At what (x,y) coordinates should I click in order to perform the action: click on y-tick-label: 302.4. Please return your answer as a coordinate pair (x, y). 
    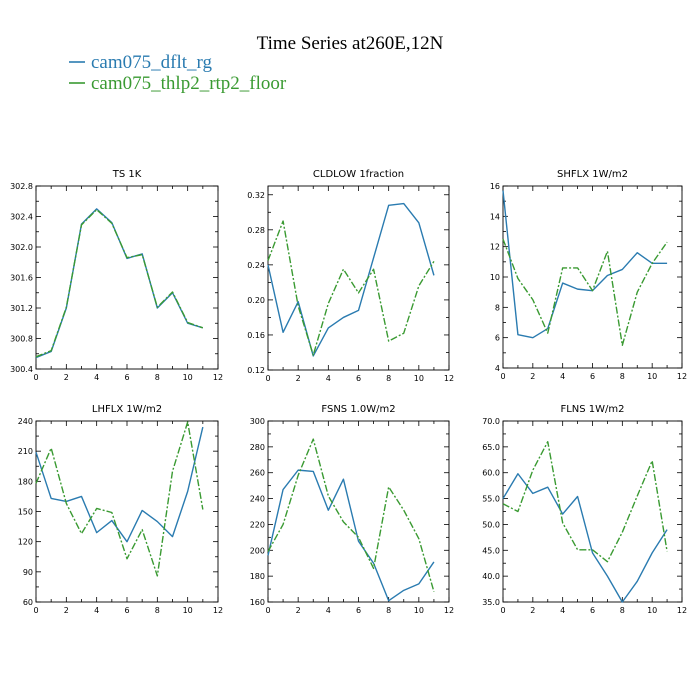
    Looking at the image, I should click on (21, 217).